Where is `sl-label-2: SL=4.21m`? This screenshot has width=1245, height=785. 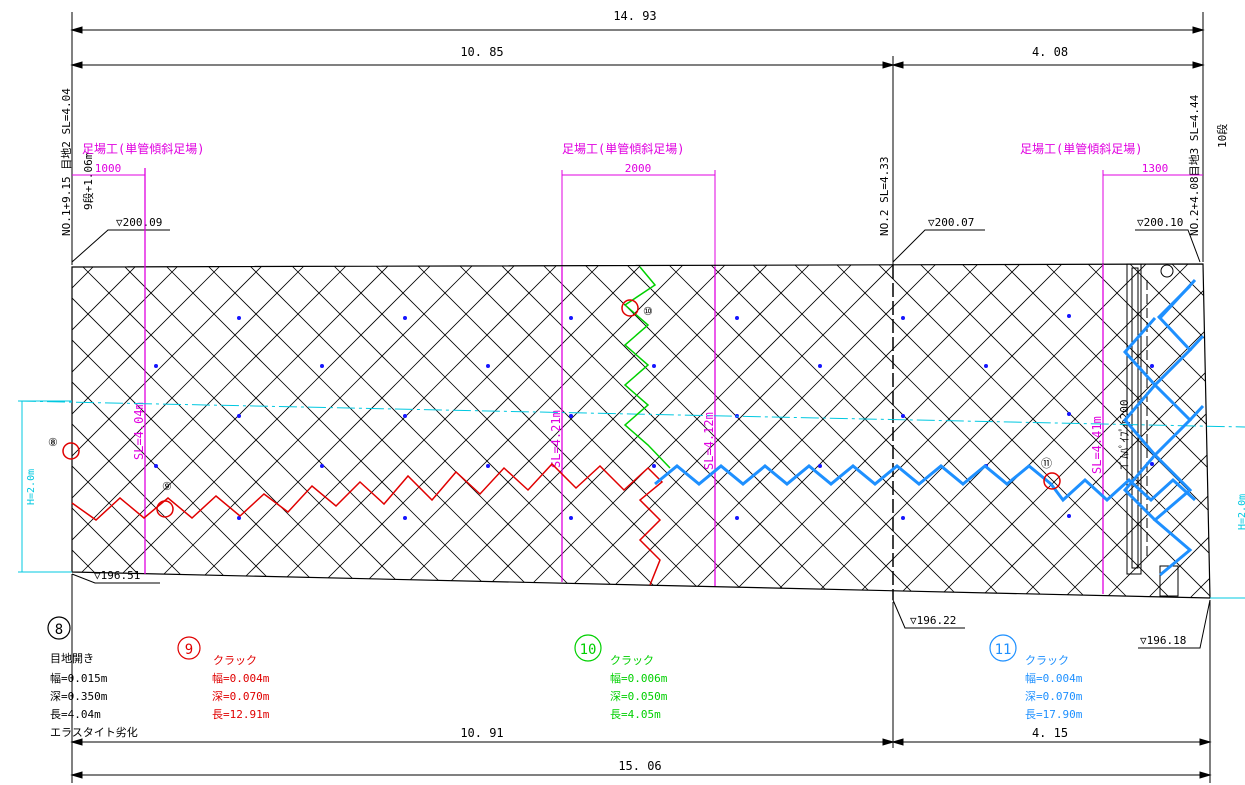
sl-label-2: SL=4.21m is located at coordinates (556, 439).